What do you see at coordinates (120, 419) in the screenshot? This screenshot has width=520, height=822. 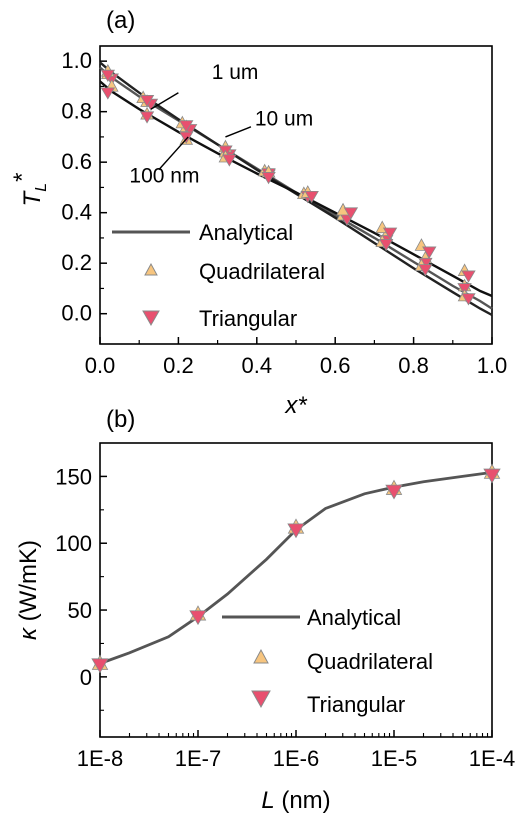 I see `panel-b-label: (b)` at bounding box center [120, 419].